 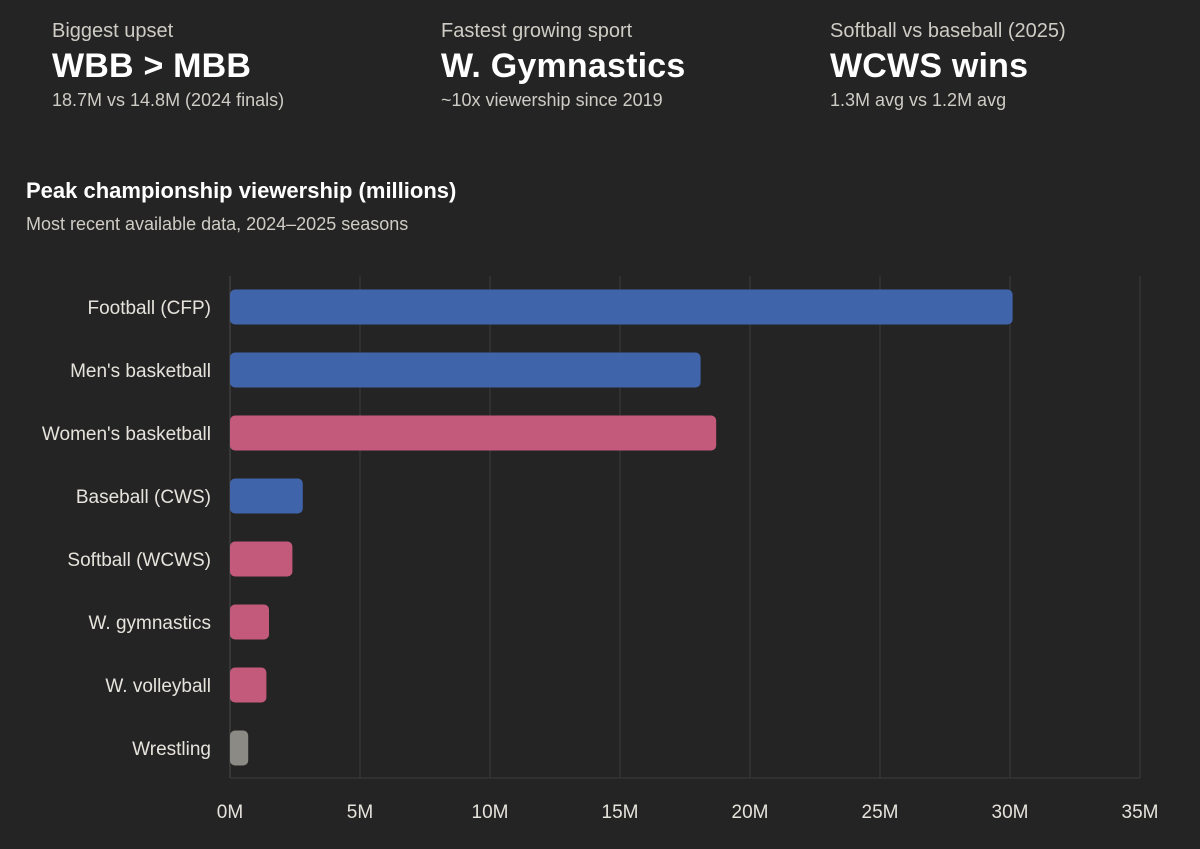 What do you see at coordinates (168, 100) in the screenshot?
I see `stat-sub: 18.7M vs 14.8M (2024 finals)` at bounding box center [168, 100].